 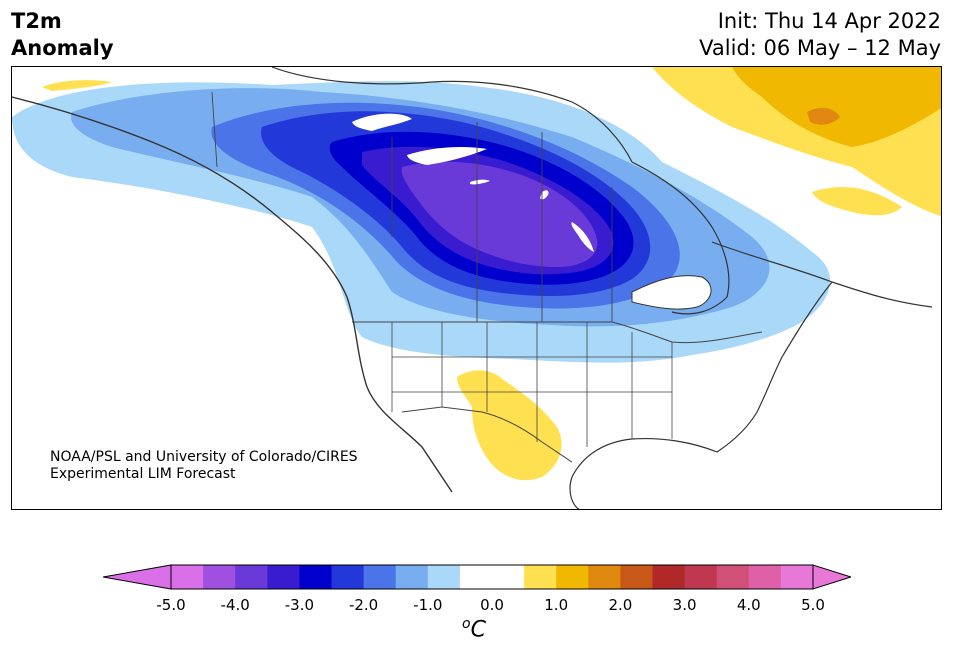 What do you see at coordinates (487, 434) in the screenshot?
I see `border-us-mexico` at bounding box center [487, 434].